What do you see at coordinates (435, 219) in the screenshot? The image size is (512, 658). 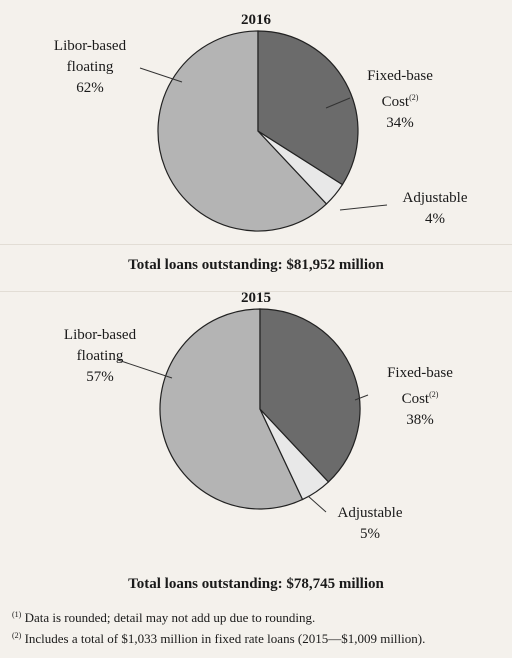 I see `pct-label: 4%` at bounding box center [435, 219].